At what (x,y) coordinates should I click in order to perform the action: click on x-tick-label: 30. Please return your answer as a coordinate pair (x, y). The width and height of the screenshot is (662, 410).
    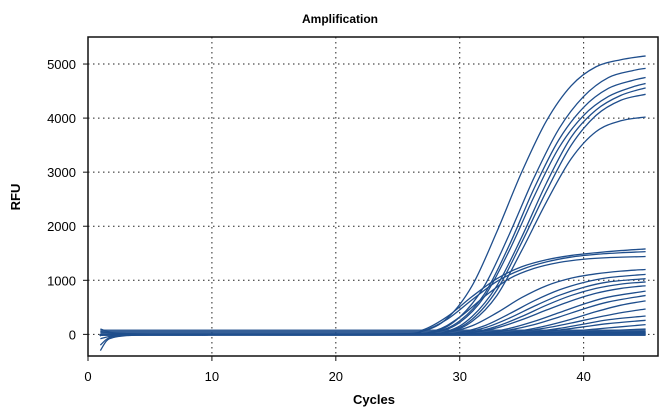
    Looking at the image, I should click on (460, 376).